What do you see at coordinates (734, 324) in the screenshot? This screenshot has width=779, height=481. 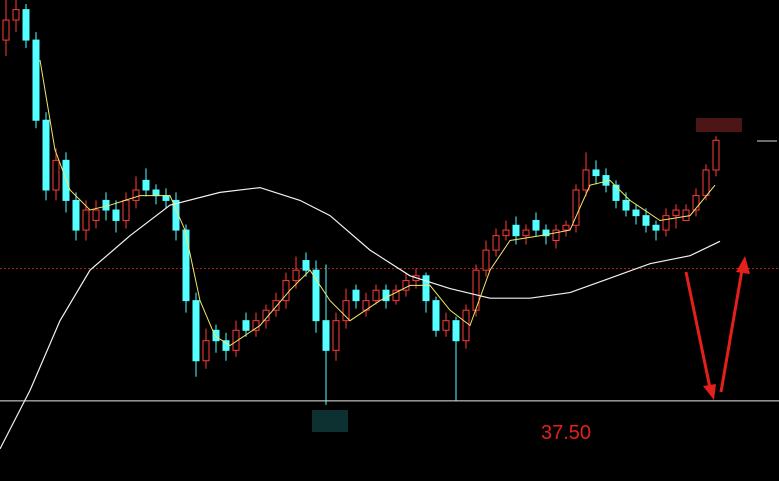 I see `arrow-up` at bounding box center [734, 324].